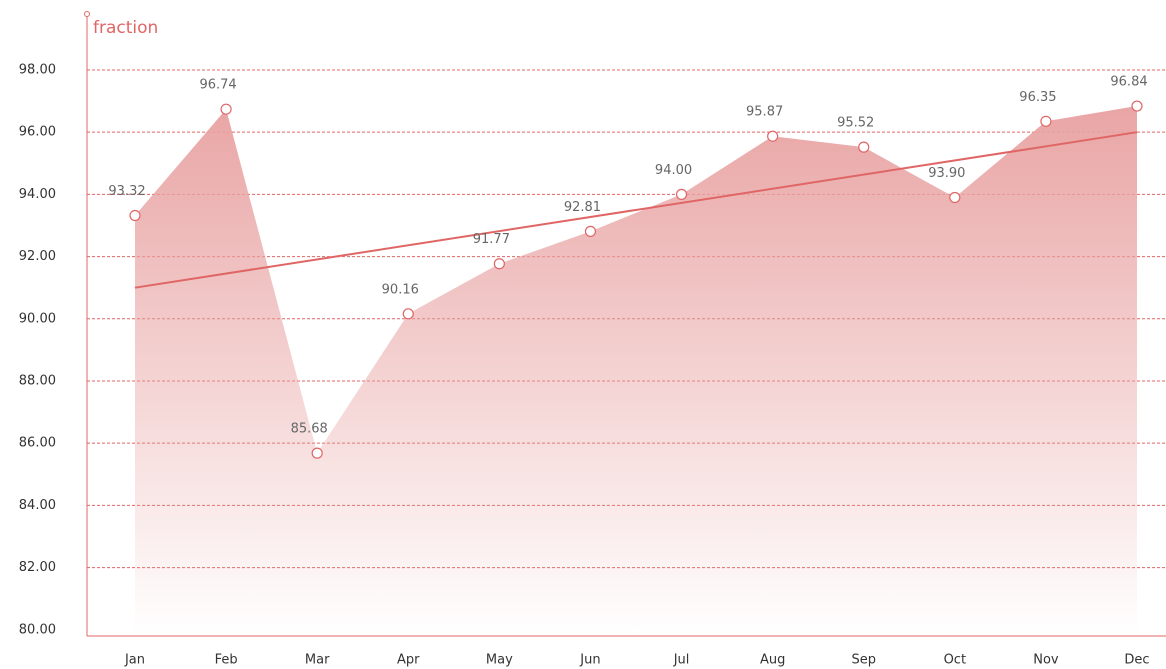 This screenshot has height=669, width=1166. What do you see at coordinates (863, 660) in the screenshot?
I see `x-tick-label: Sep` at bounding box center [863, 660].